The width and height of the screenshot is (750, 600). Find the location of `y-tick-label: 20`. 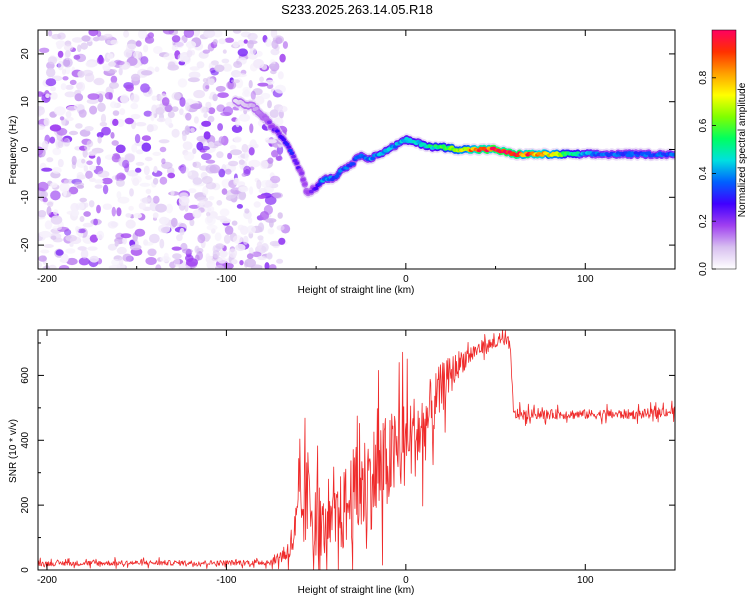

y-tick-label: 20 is located at coordinates (25, 54).